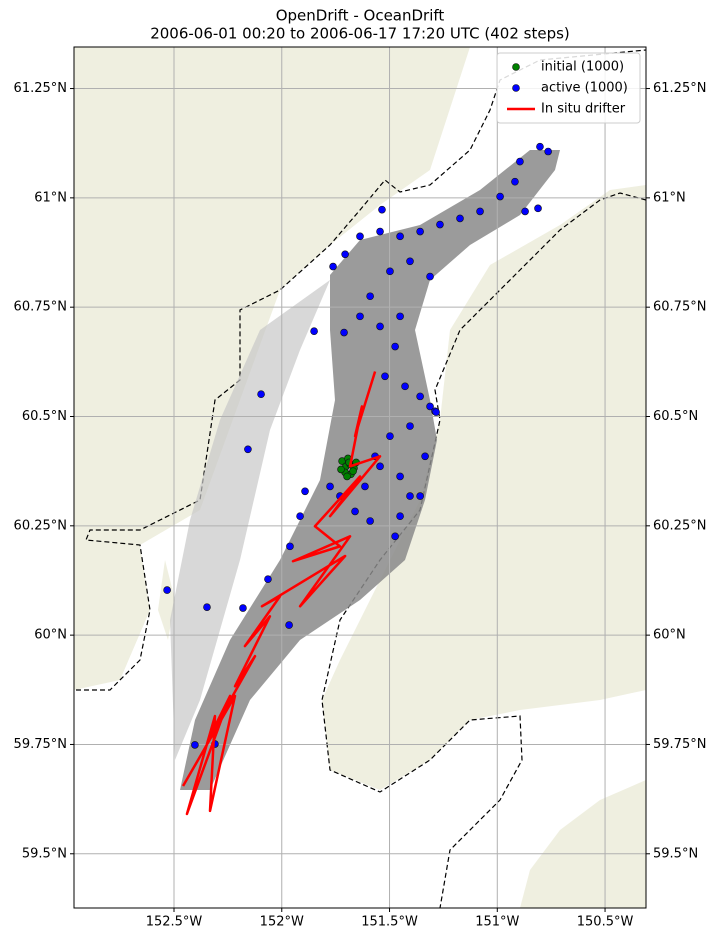 The image size is (720, 944). What do you see at coordinates (360, 16) in the screenshot?
I see `chart-title: OpenDrift - OceanDrift` at bounding box center [360, 16].